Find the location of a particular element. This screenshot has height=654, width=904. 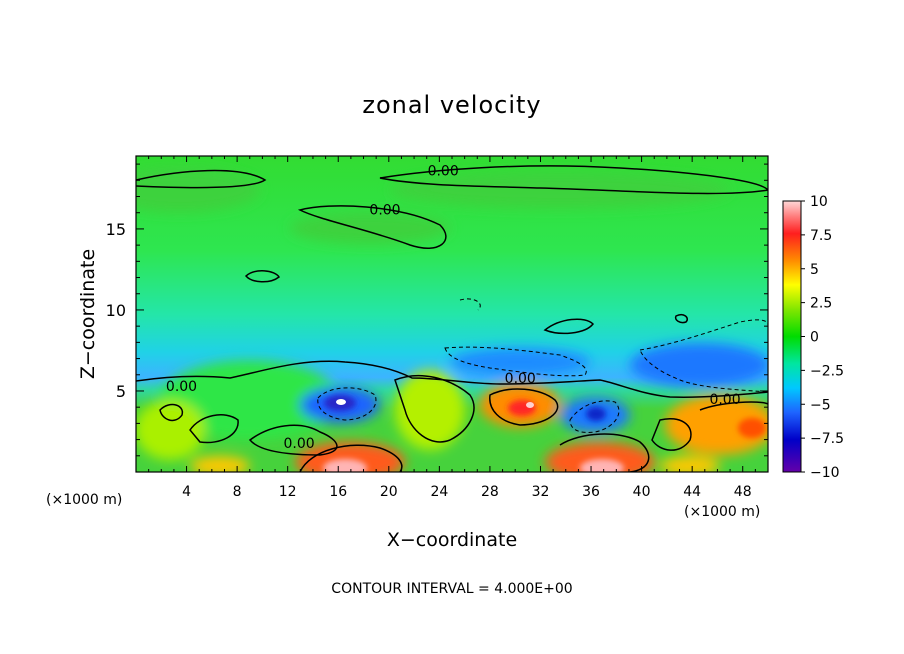

colorbar-tick-label: 10 is located at coordinates (819, 202).